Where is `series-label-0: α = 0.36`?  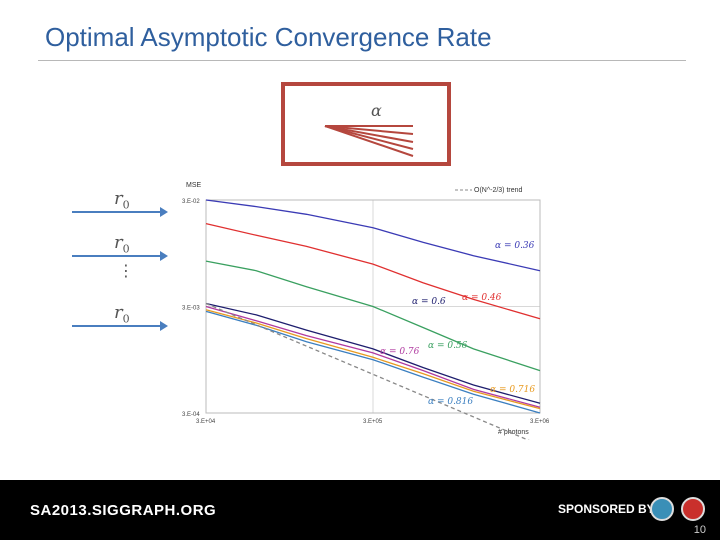
series-label-0: α = 0.36 is located at coordinates (515, 246).